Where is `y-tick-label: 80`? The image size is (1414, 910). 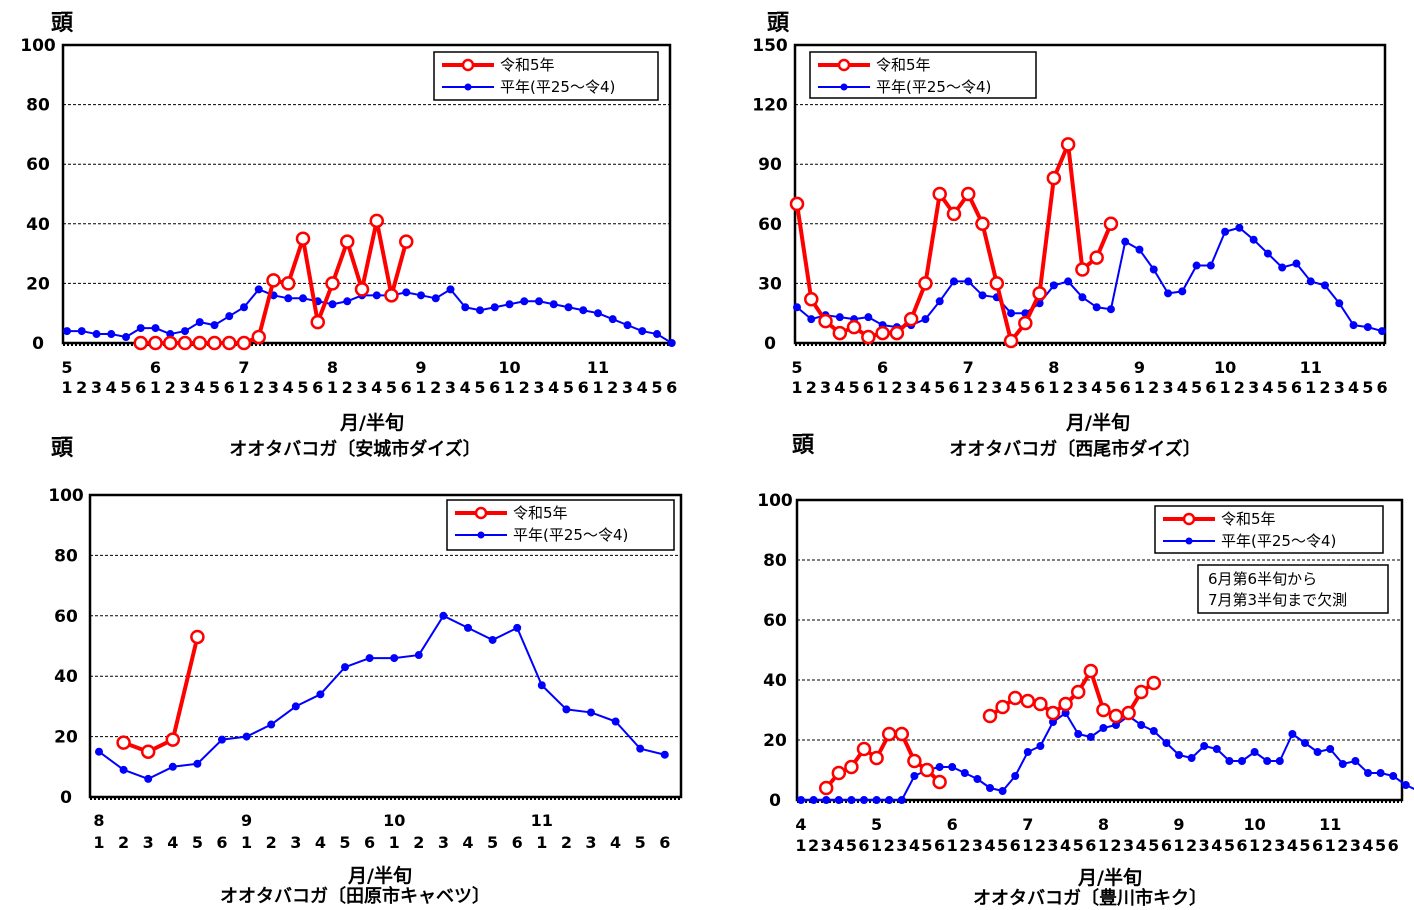
y-tick-label: 80 is located at coordinates (38, 106).